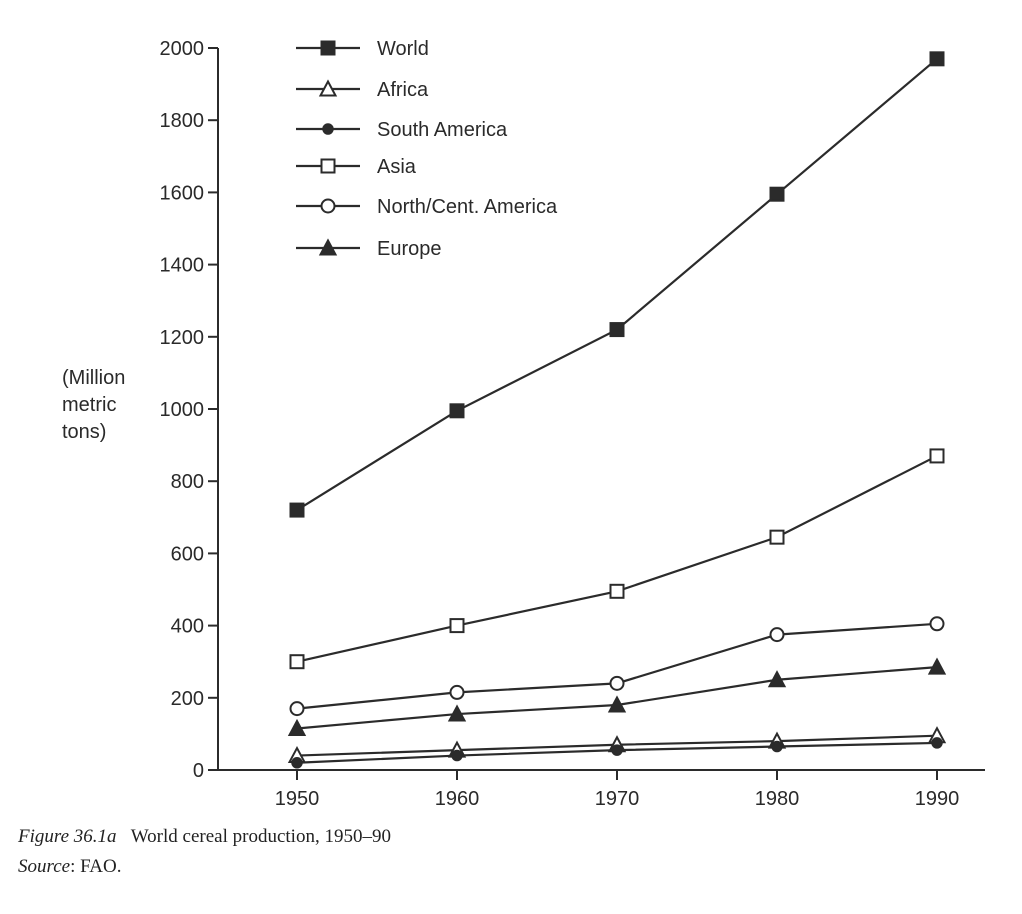 This screenshot has height=914, width=1022. I want to click on y-tick-label: 1600, so click(182, 193).